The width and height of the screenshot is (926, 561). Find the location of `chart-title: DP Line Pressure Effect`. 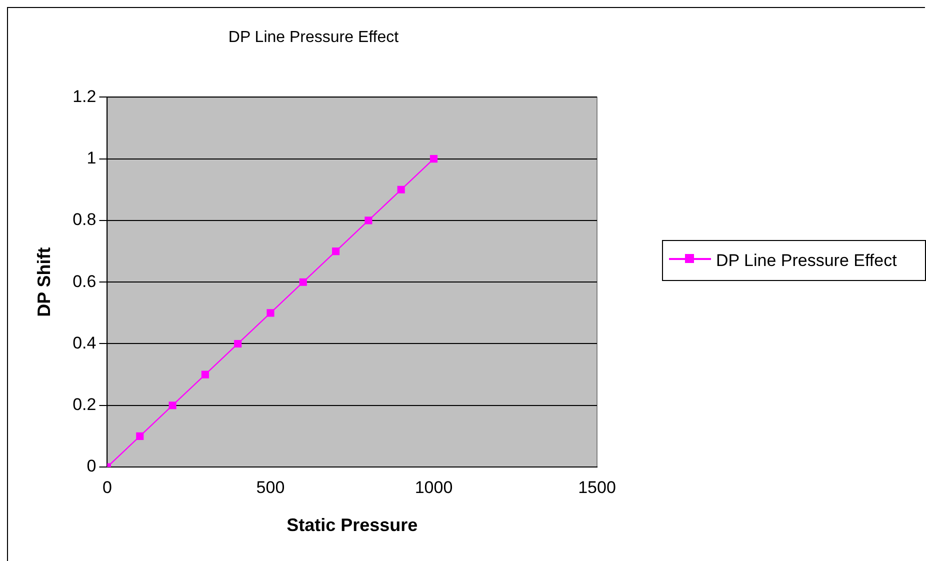

chart-title: DP Line Pressure Effect is located at coordinates (314, 37).